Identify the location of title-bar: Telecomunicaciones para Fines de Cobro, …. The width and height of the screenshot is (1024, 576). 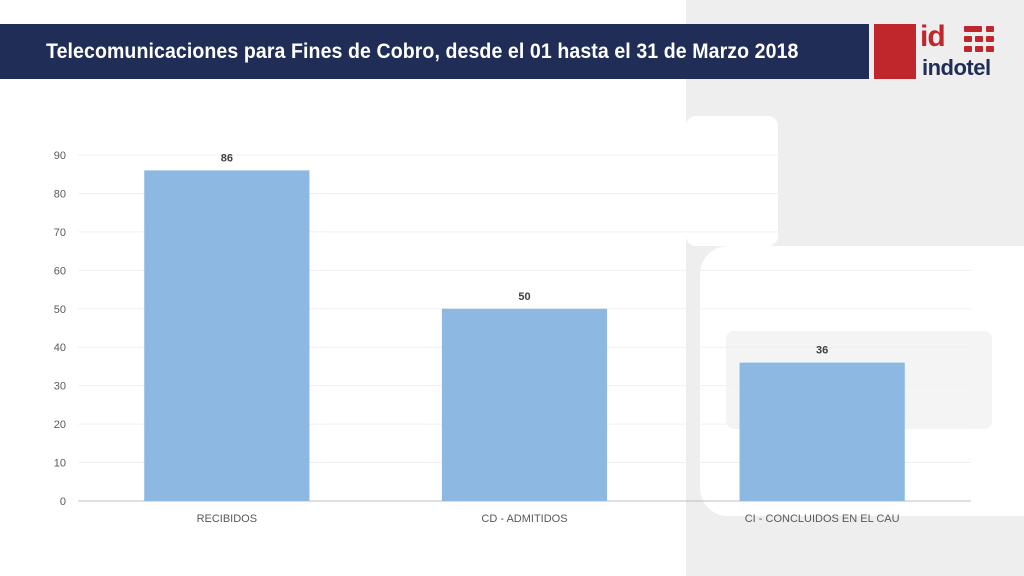
(434, 51).